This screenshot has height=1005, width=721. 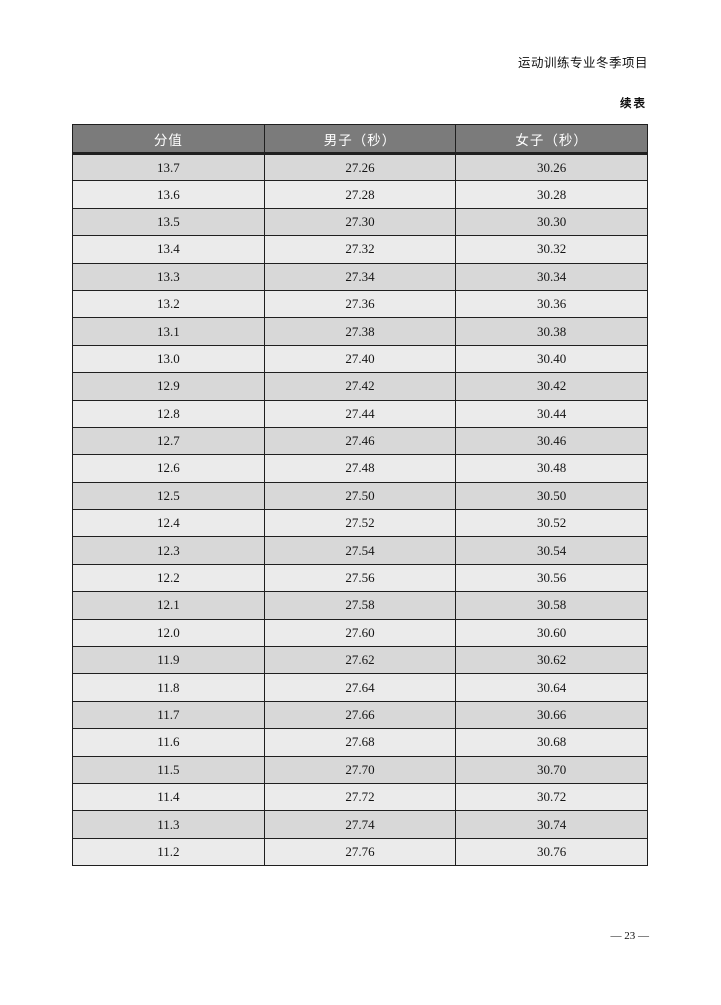 What do you see at coordinates (360, 222) in the screenshot?
I see `table-row: 13.5 27.30 30.30` at bounding box center [360, 222].